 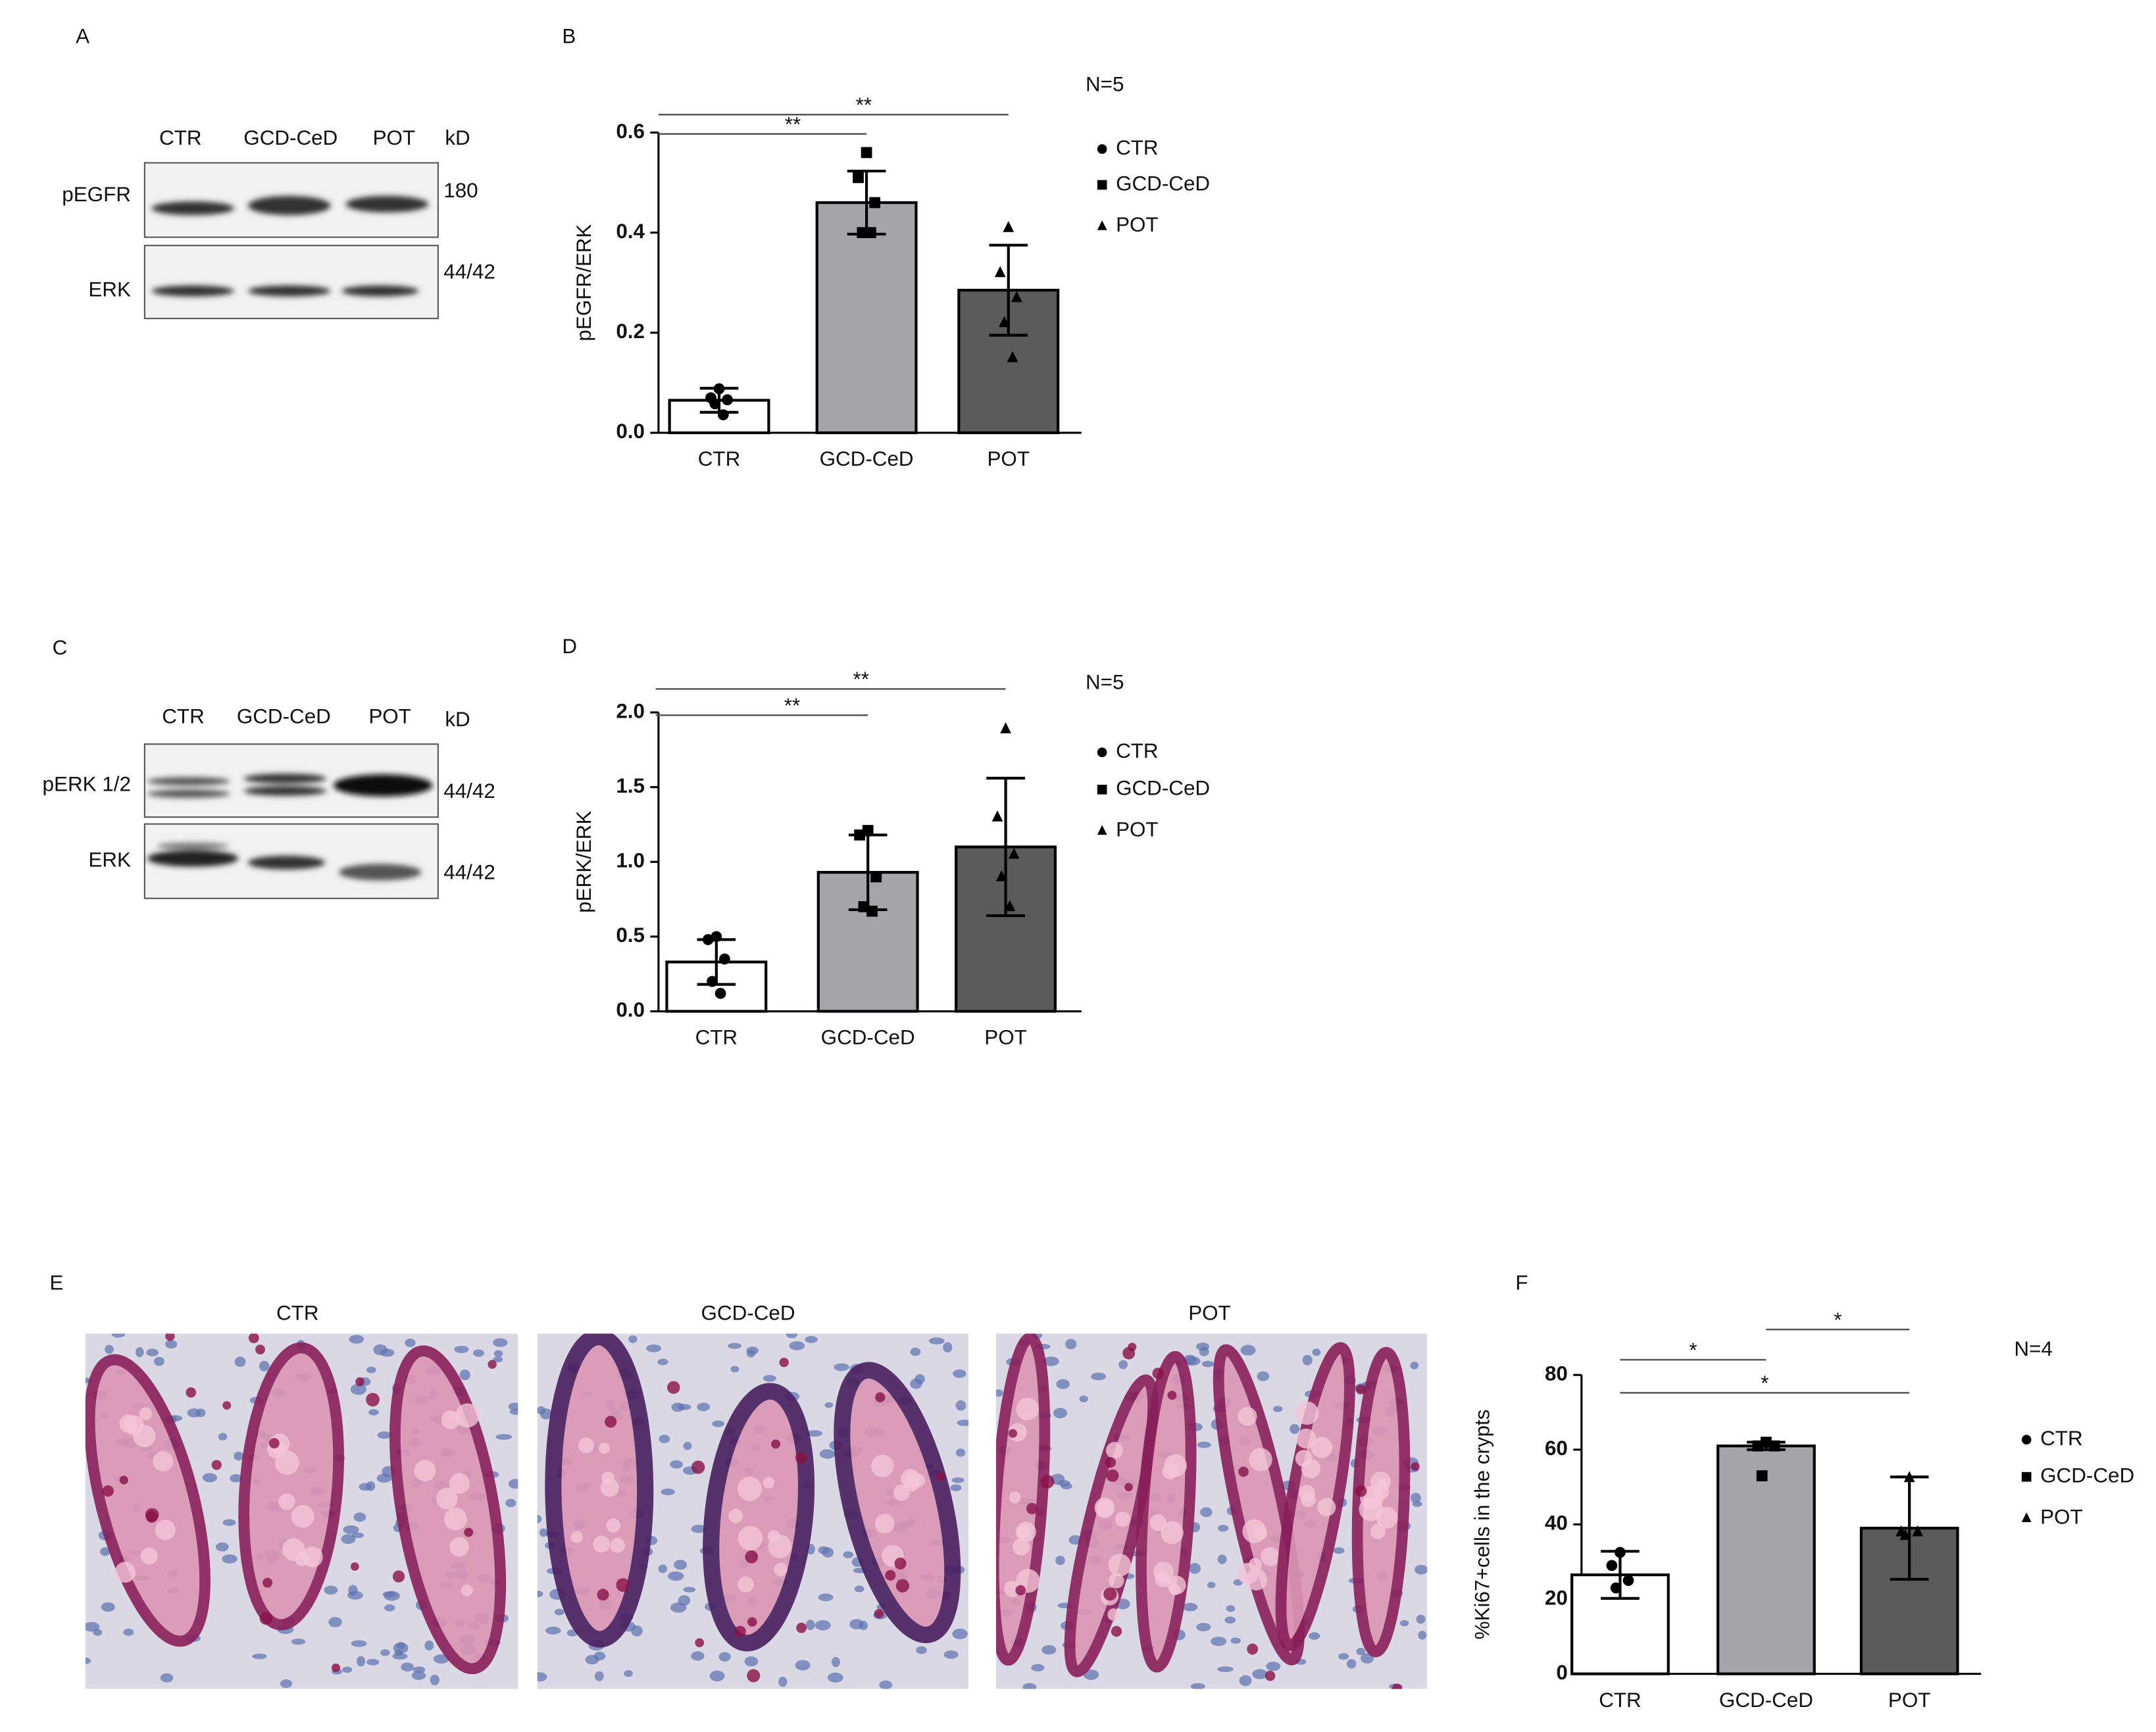 What do you see at coordinates (395, 137) in the screenshot?
I see `lane-label: POT` at bounding box center [395, 137].